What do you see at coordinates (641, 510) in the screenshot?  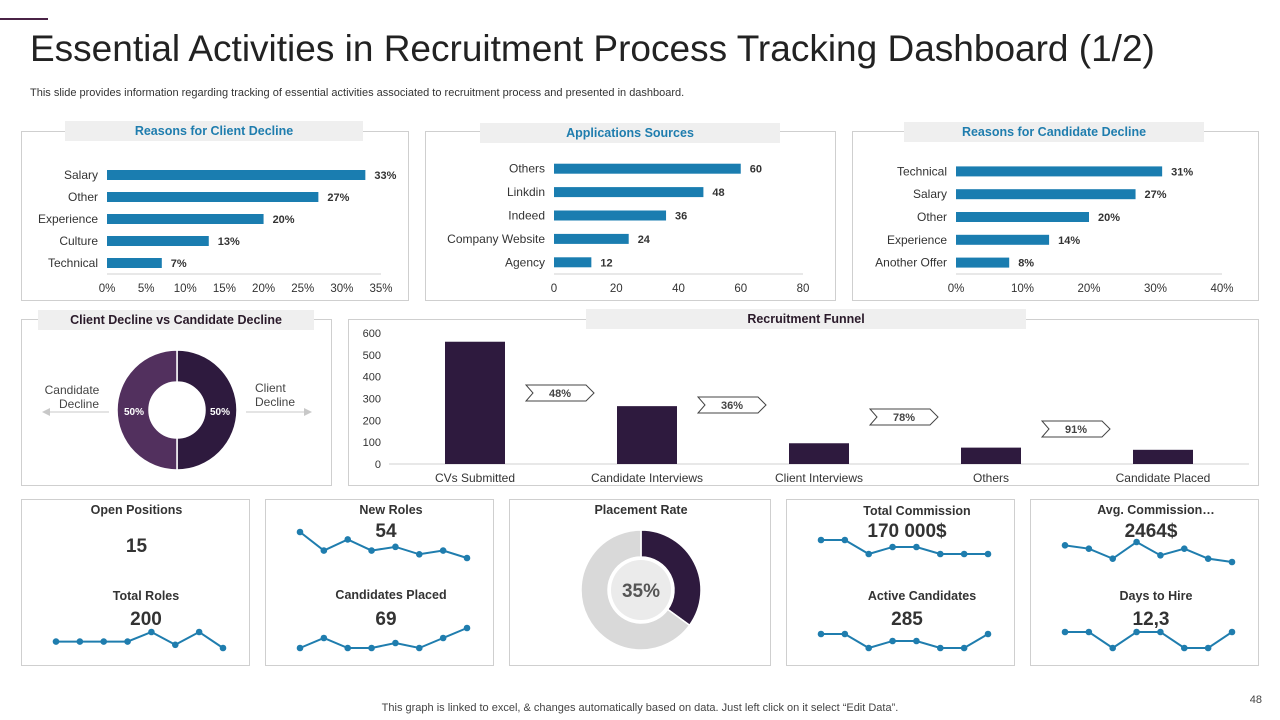 I see `placement-rate-label: Placement Rate` at bounding box center [641, 510].